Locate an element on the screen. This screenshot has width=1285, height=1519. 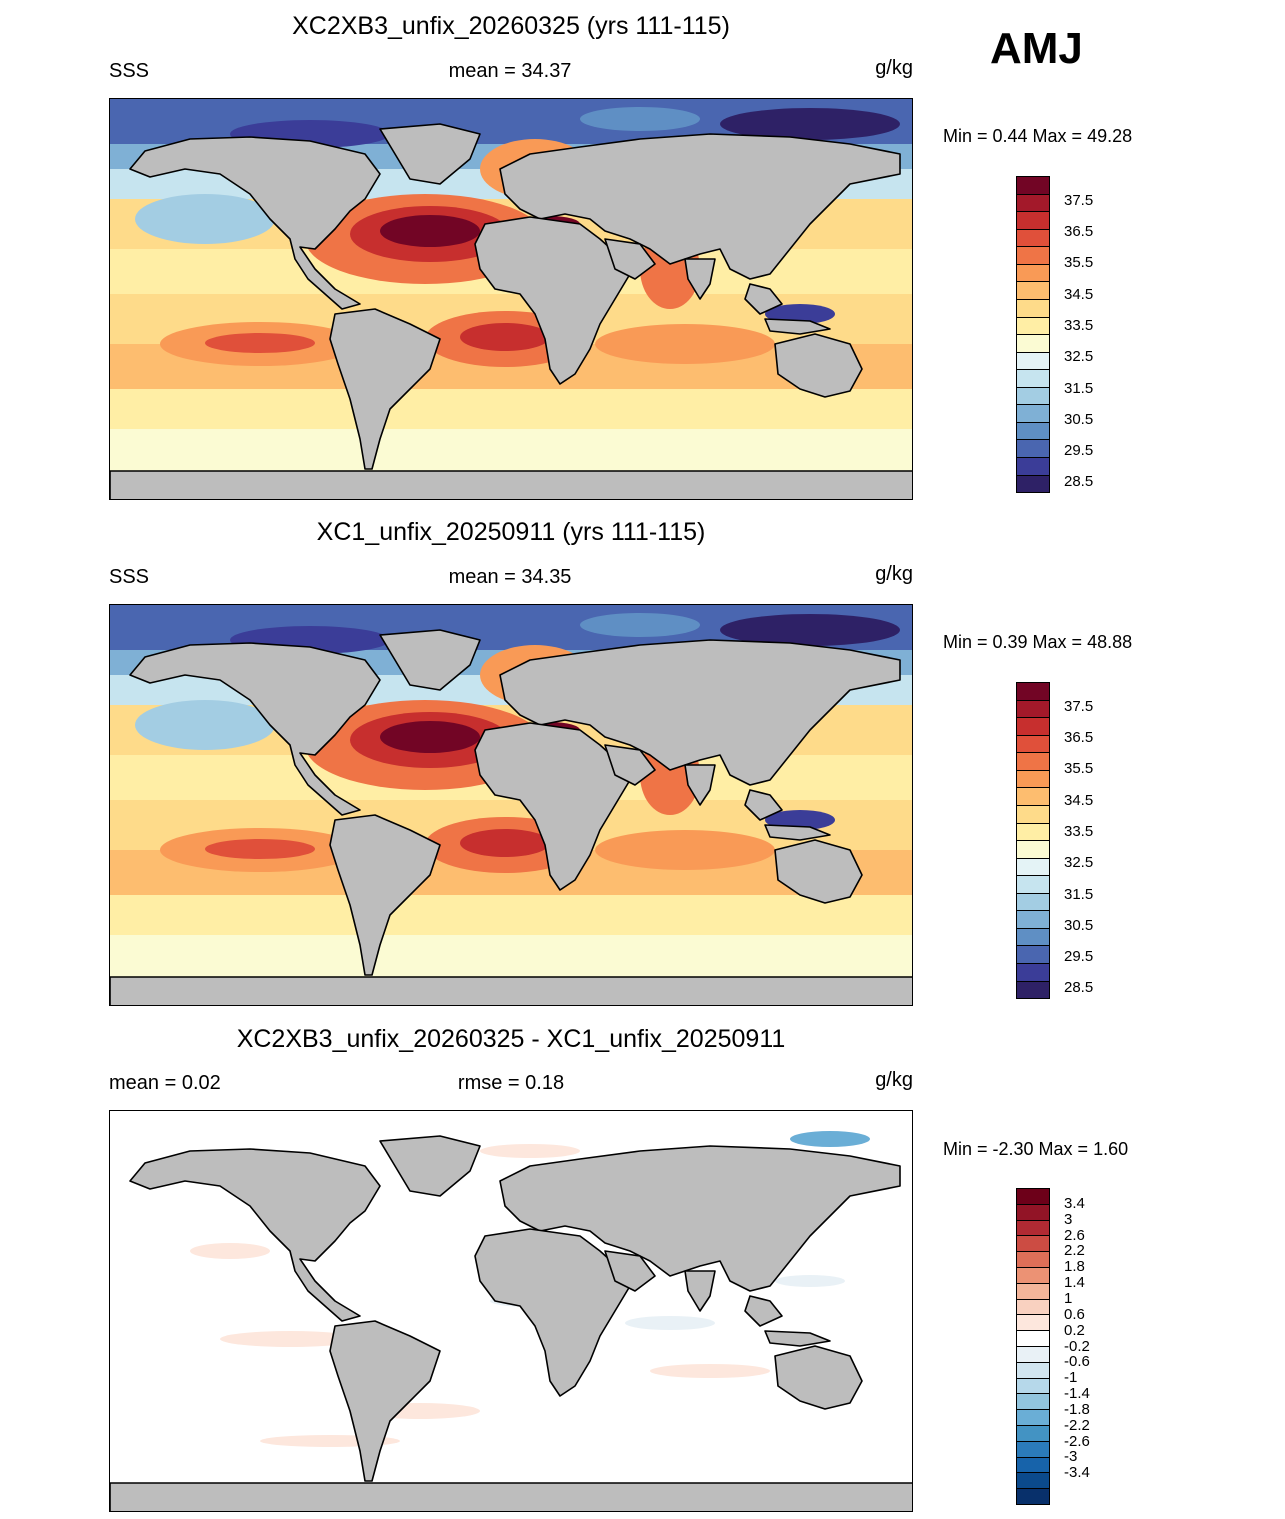
colorbar-tick-label: 1 is located at coordinates (1068, 1298).